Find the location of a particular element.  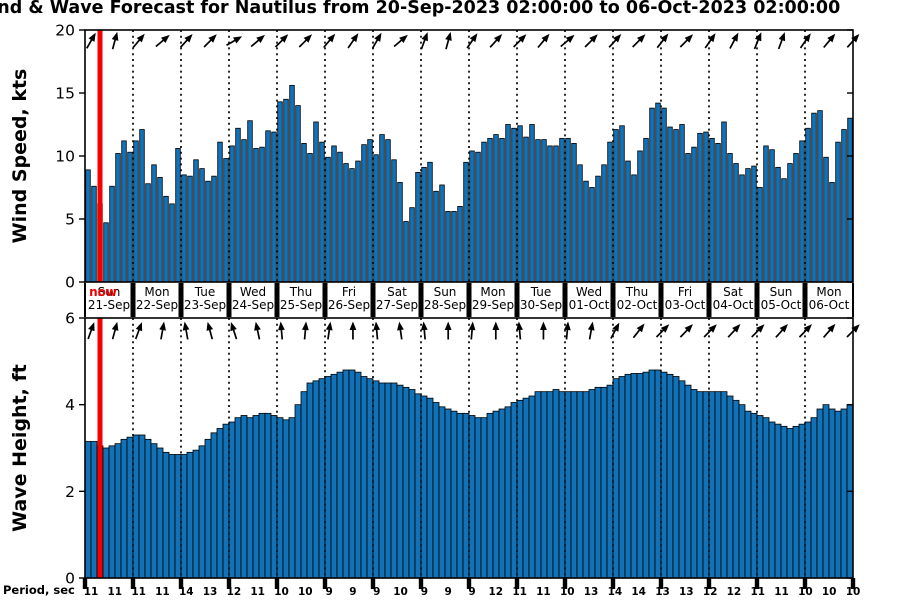

day-name-label: Sat is located at coordinates (733, 292).